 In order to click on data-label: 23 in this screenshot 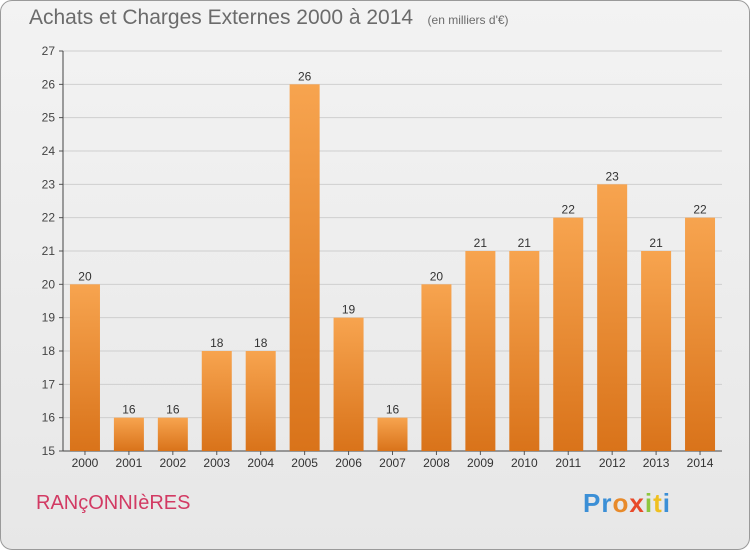, I will do `click(612, 176)`.